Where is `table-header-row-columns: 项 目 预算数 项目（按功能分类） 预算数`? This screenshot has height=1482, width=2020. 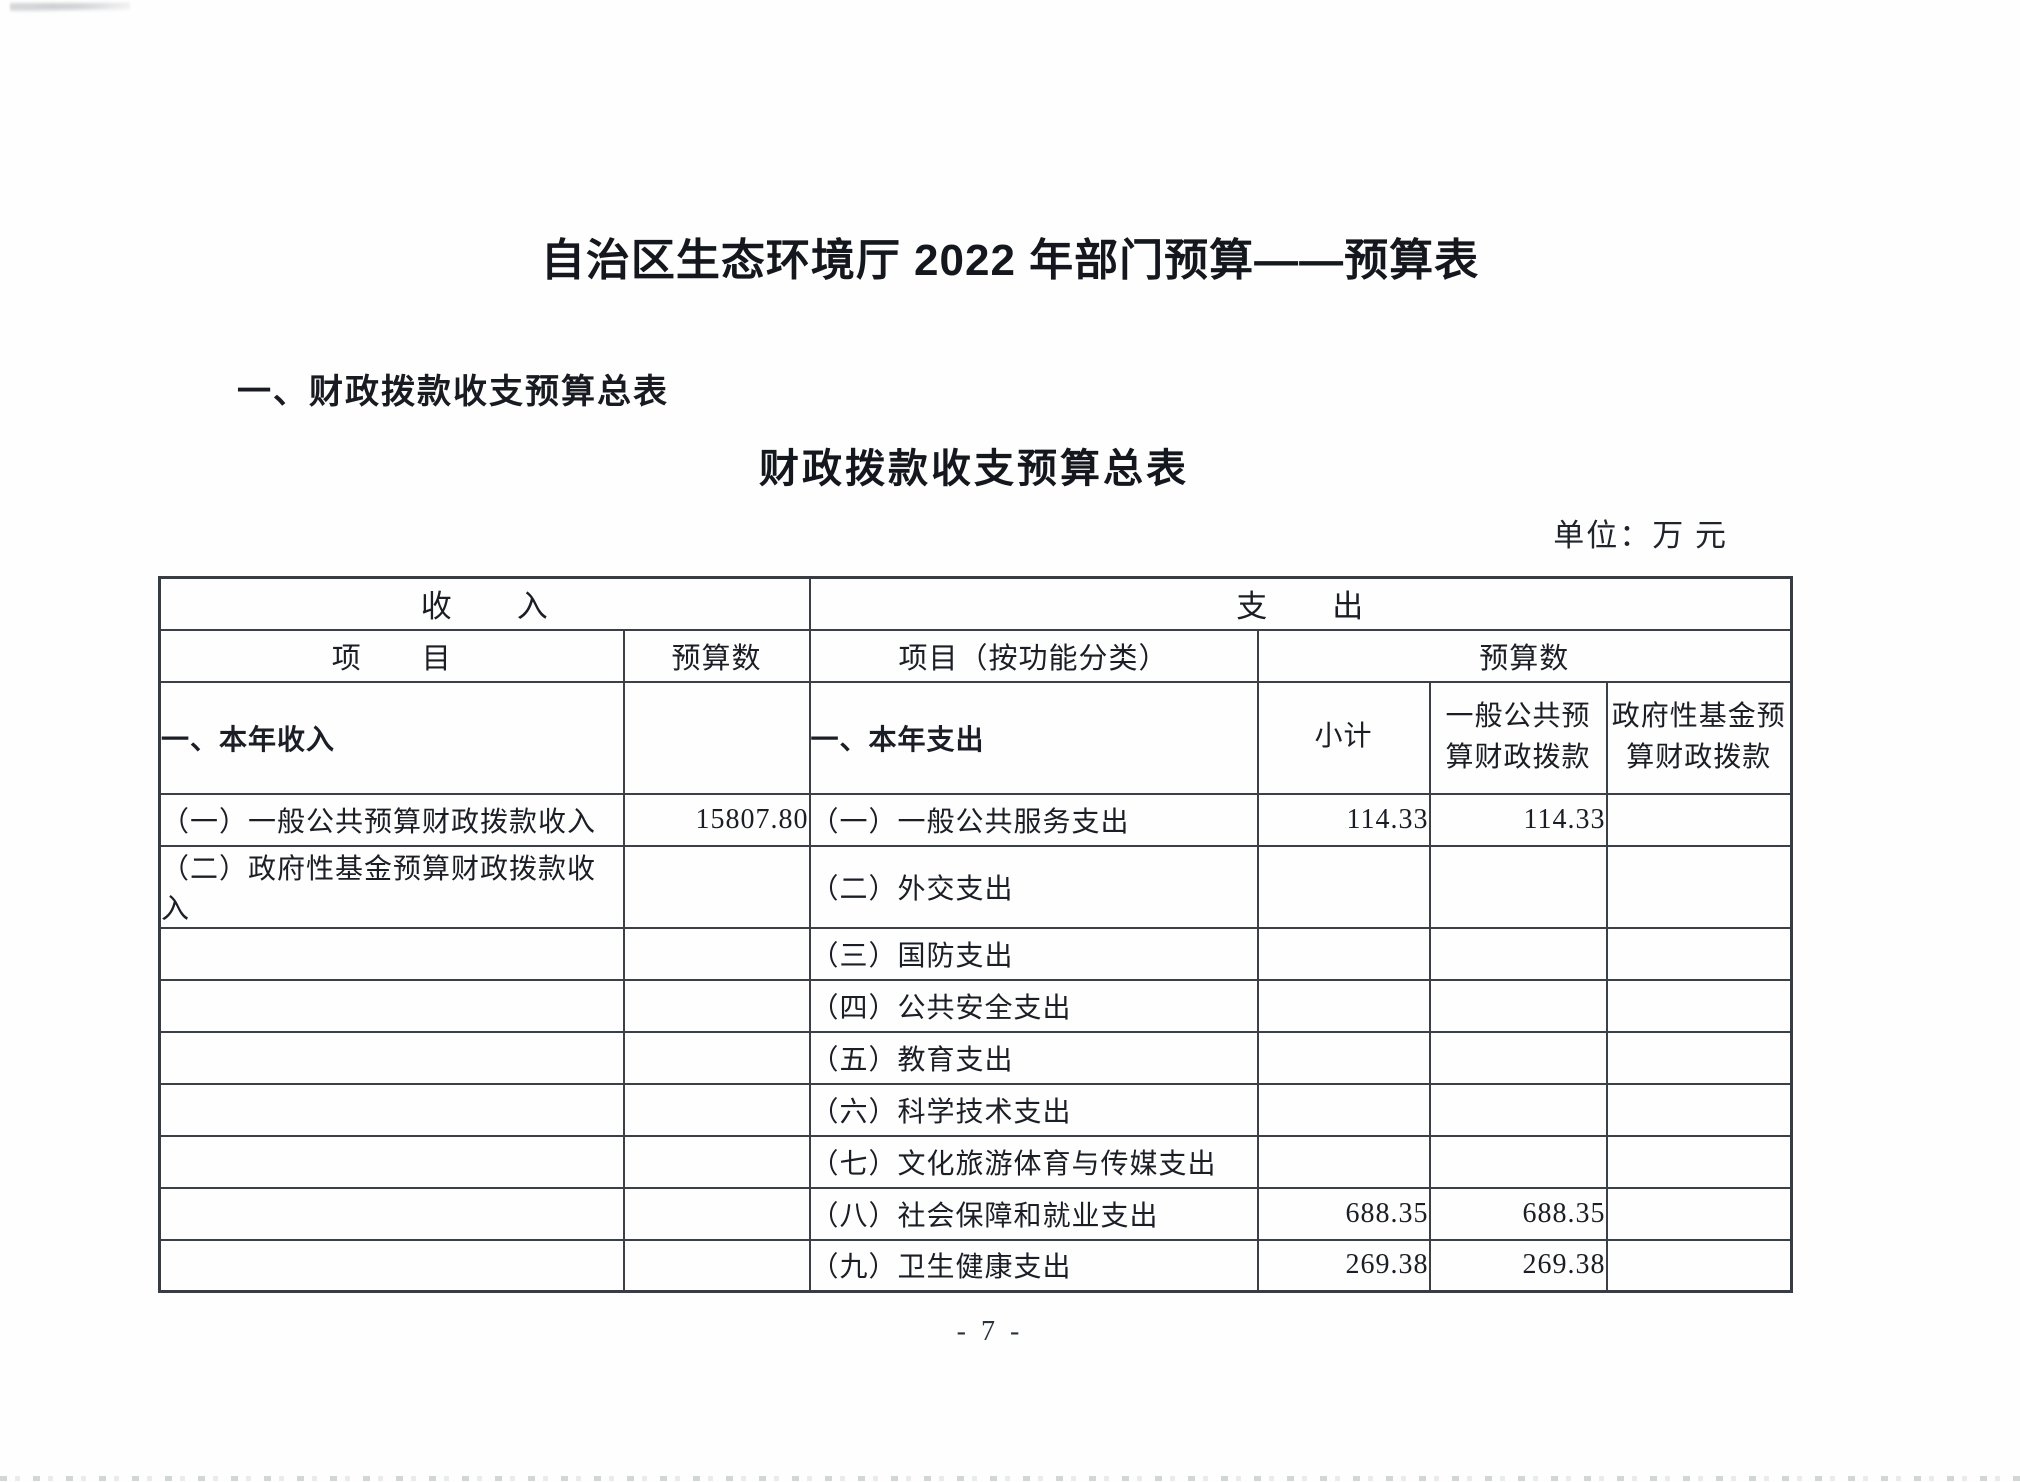
table-header-row-columns: 项 目 预算数 项目（按功能分类） 预算数 is located at coordinates (975, 655).